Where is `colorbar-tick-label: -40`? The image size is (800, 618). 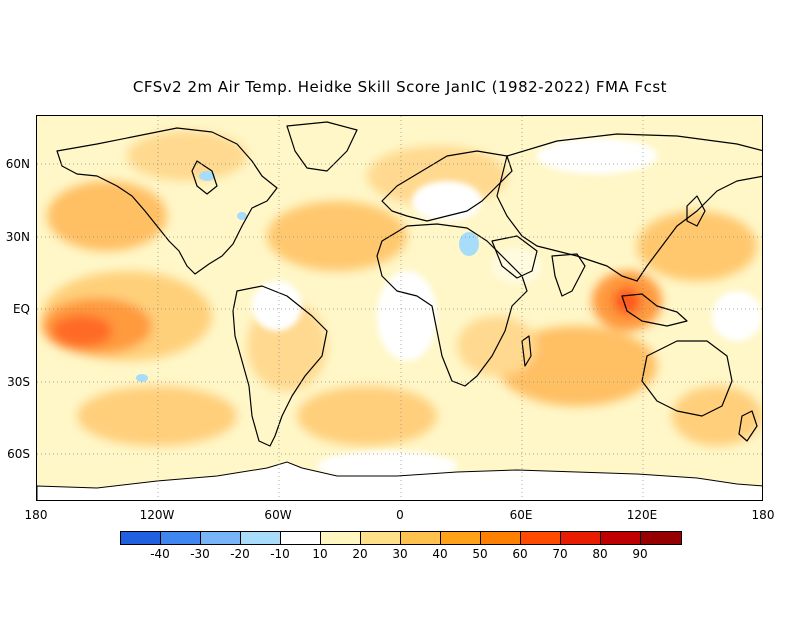 colorbar-tick-label: -40 is located at coordinates (160, 554).